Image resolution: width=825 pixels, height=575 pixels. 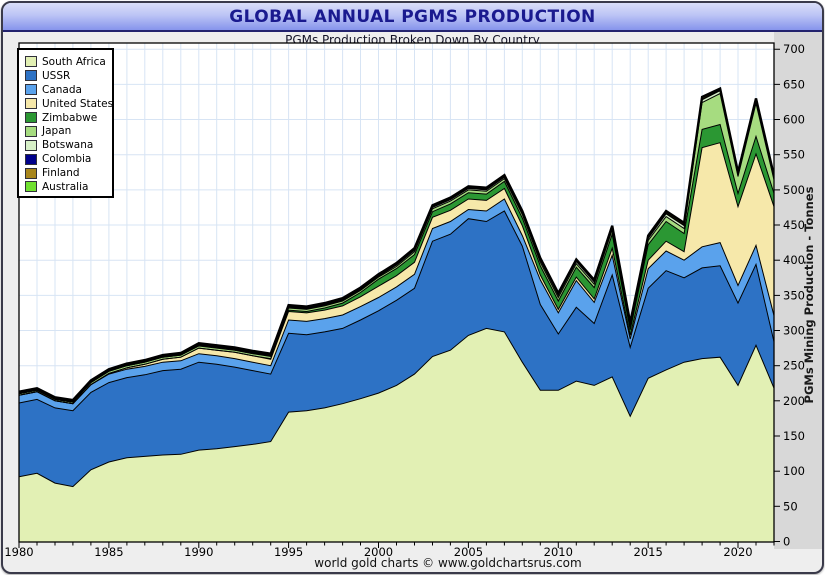 I want to click on svg-text: 2000, so click(x=378, y=552).